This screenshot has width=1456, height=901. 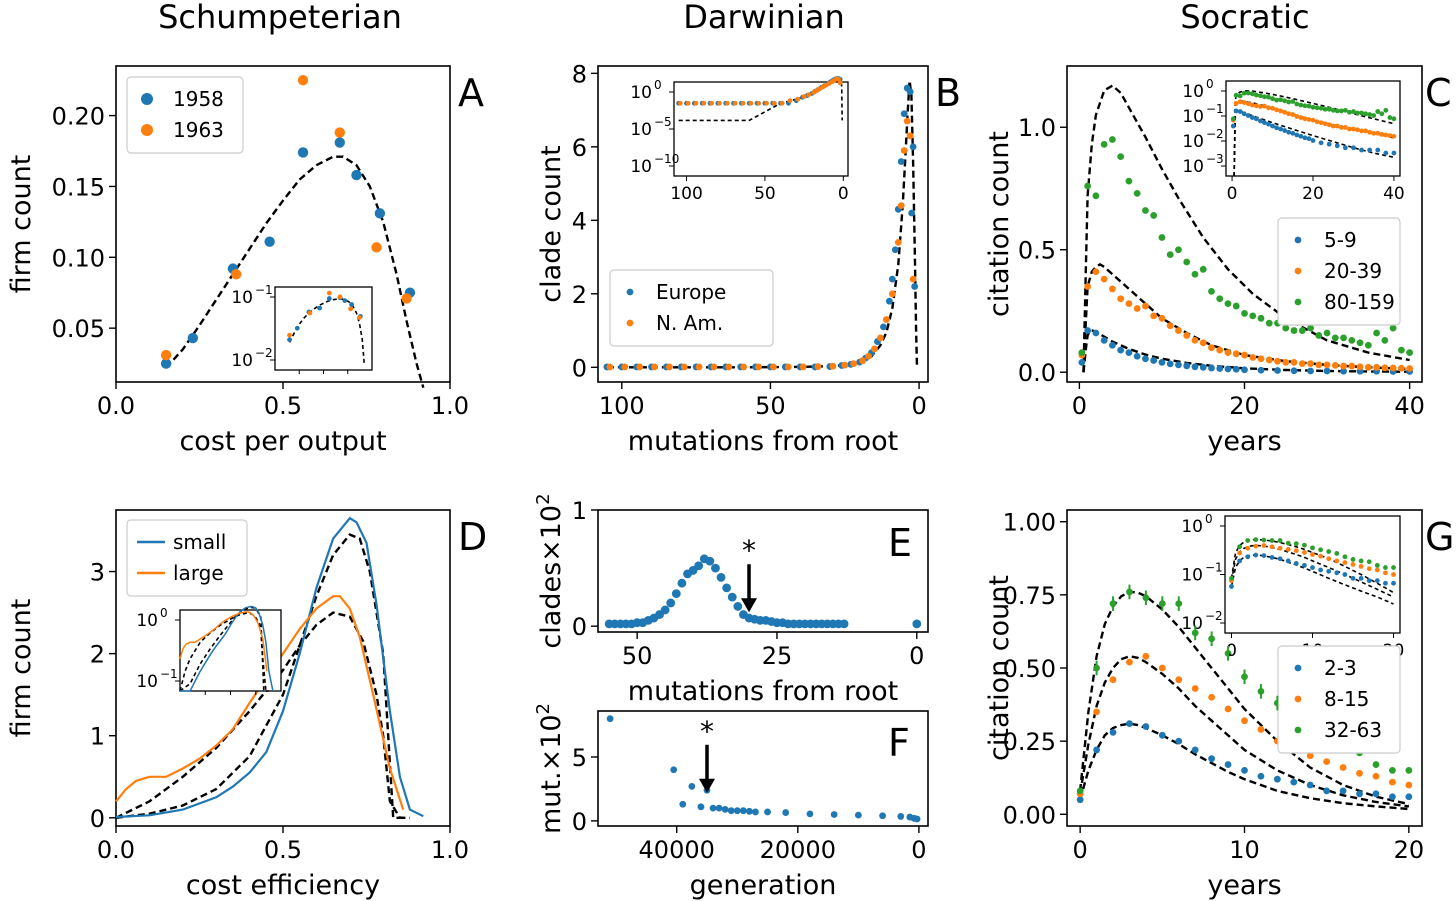 What do you see at coordinates (630, 323) in the screenshot?
I see `legend-swatch` at bounding box center [630, 323].